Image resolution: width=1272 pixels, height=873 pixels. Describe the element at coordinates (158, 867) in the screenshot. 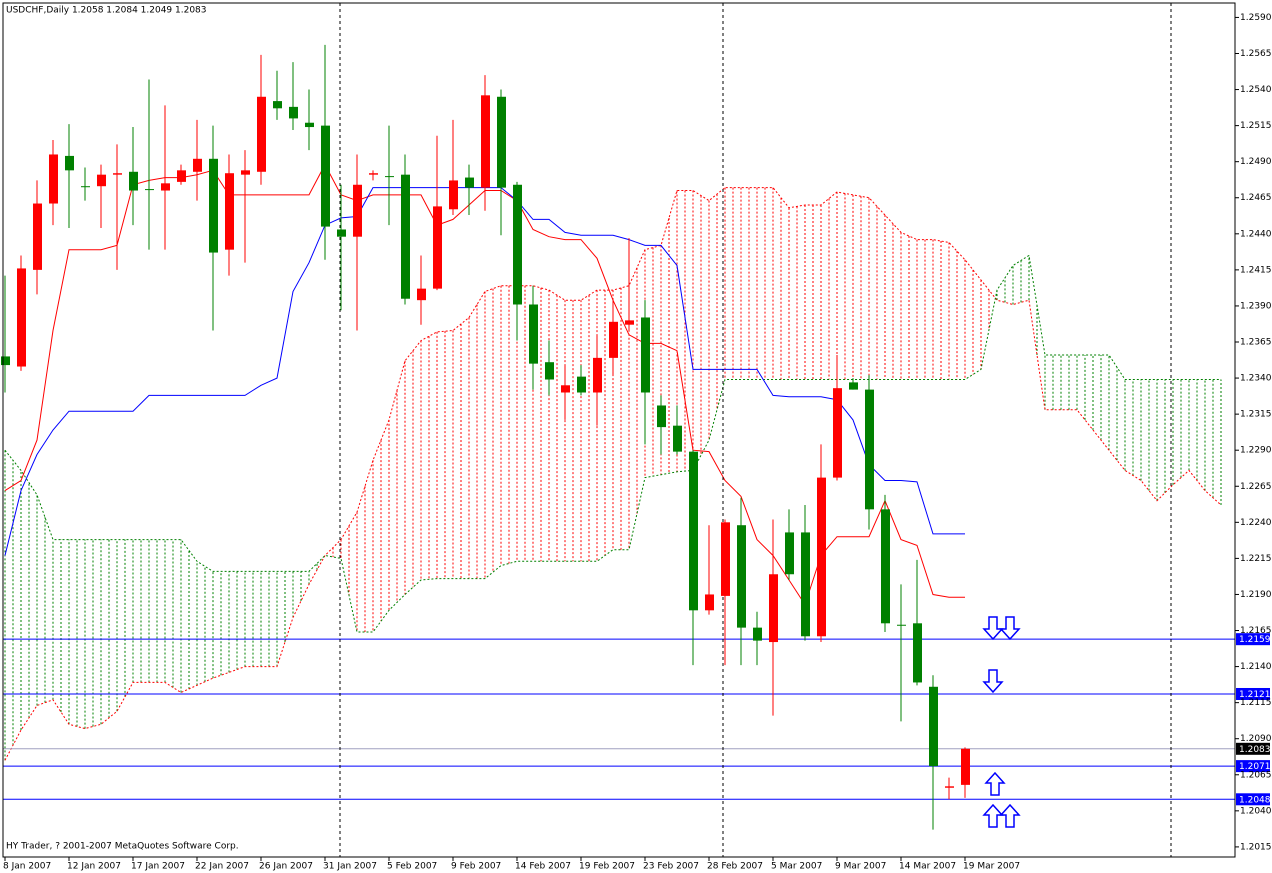

I see `x-tick-label: 17 Jan 2007` at that location.